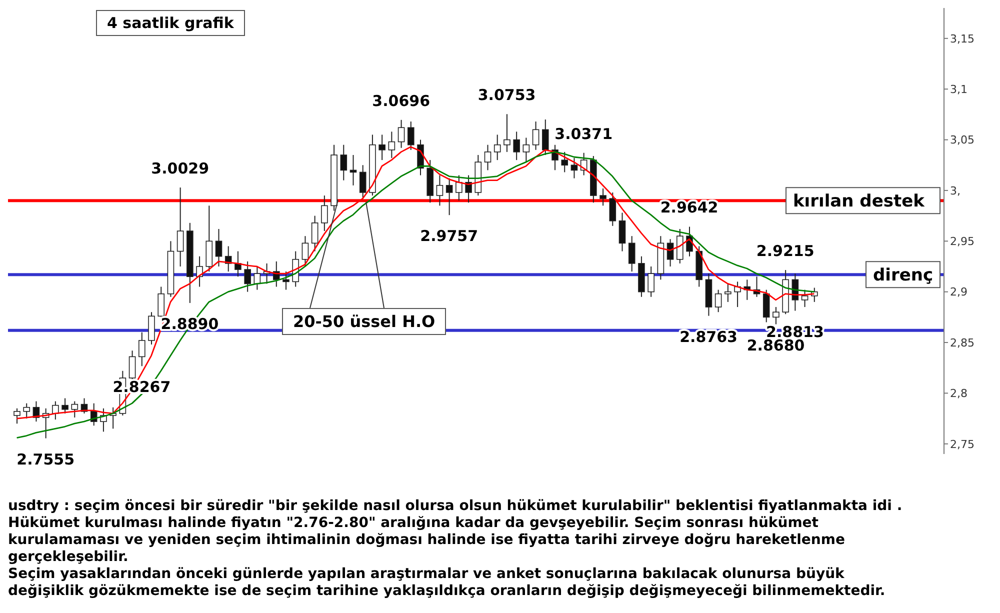 This screenshot has width=1000, height=613. Describe the element at coordinates (962, 39) in the screenshot. I see `y-tick-label: 3,15` at that location.